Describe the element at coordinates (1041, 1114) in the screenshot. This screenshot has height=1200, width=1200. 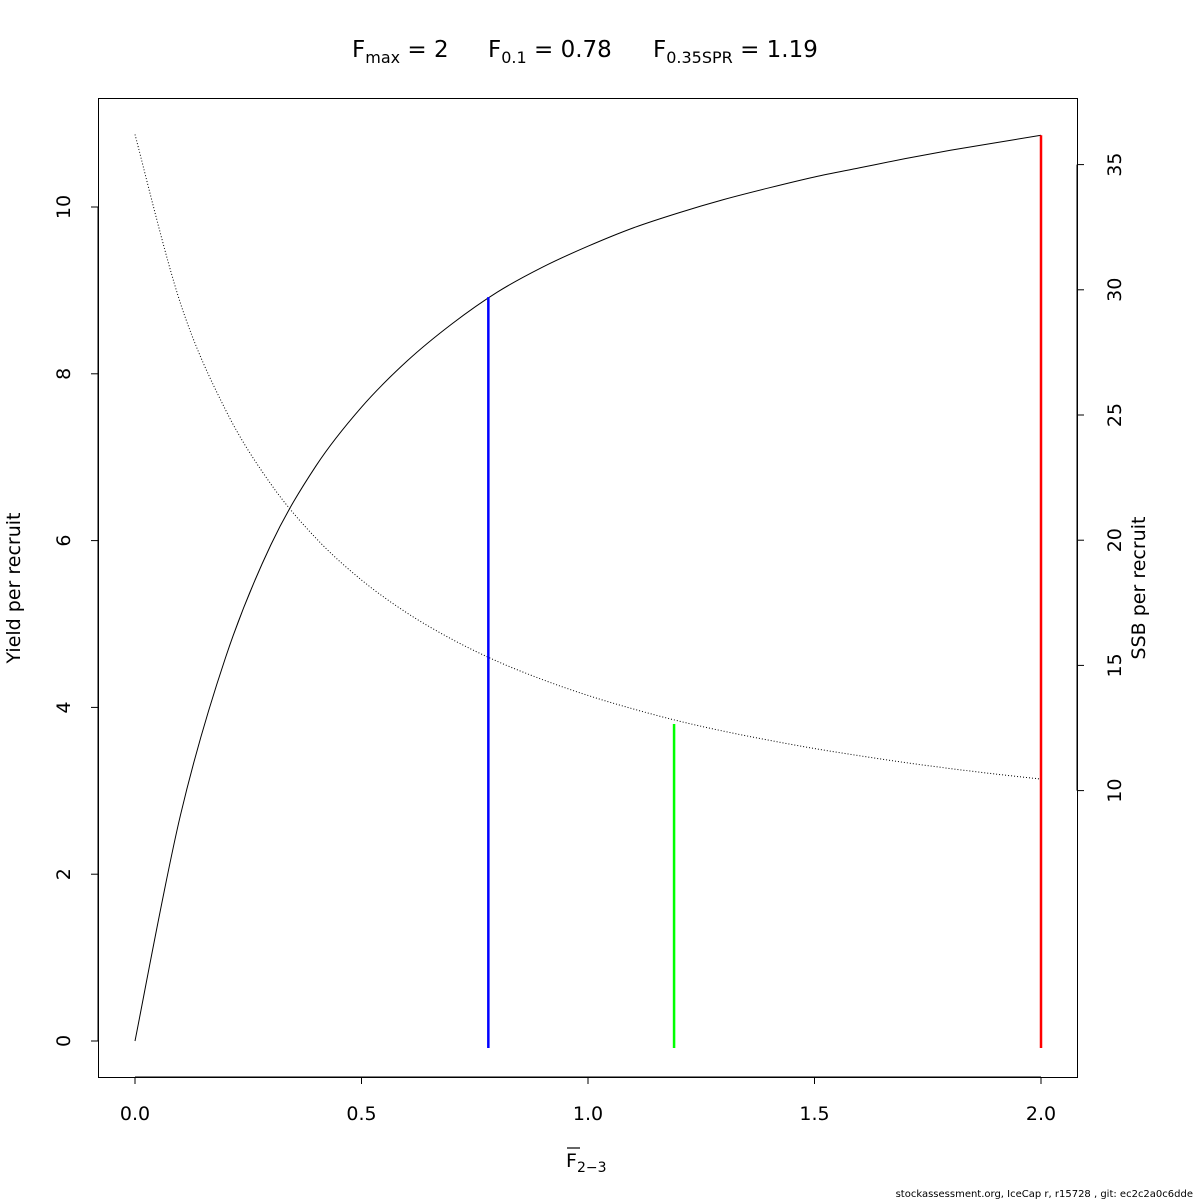
I see `x-tick-label: 2.0` at that location.